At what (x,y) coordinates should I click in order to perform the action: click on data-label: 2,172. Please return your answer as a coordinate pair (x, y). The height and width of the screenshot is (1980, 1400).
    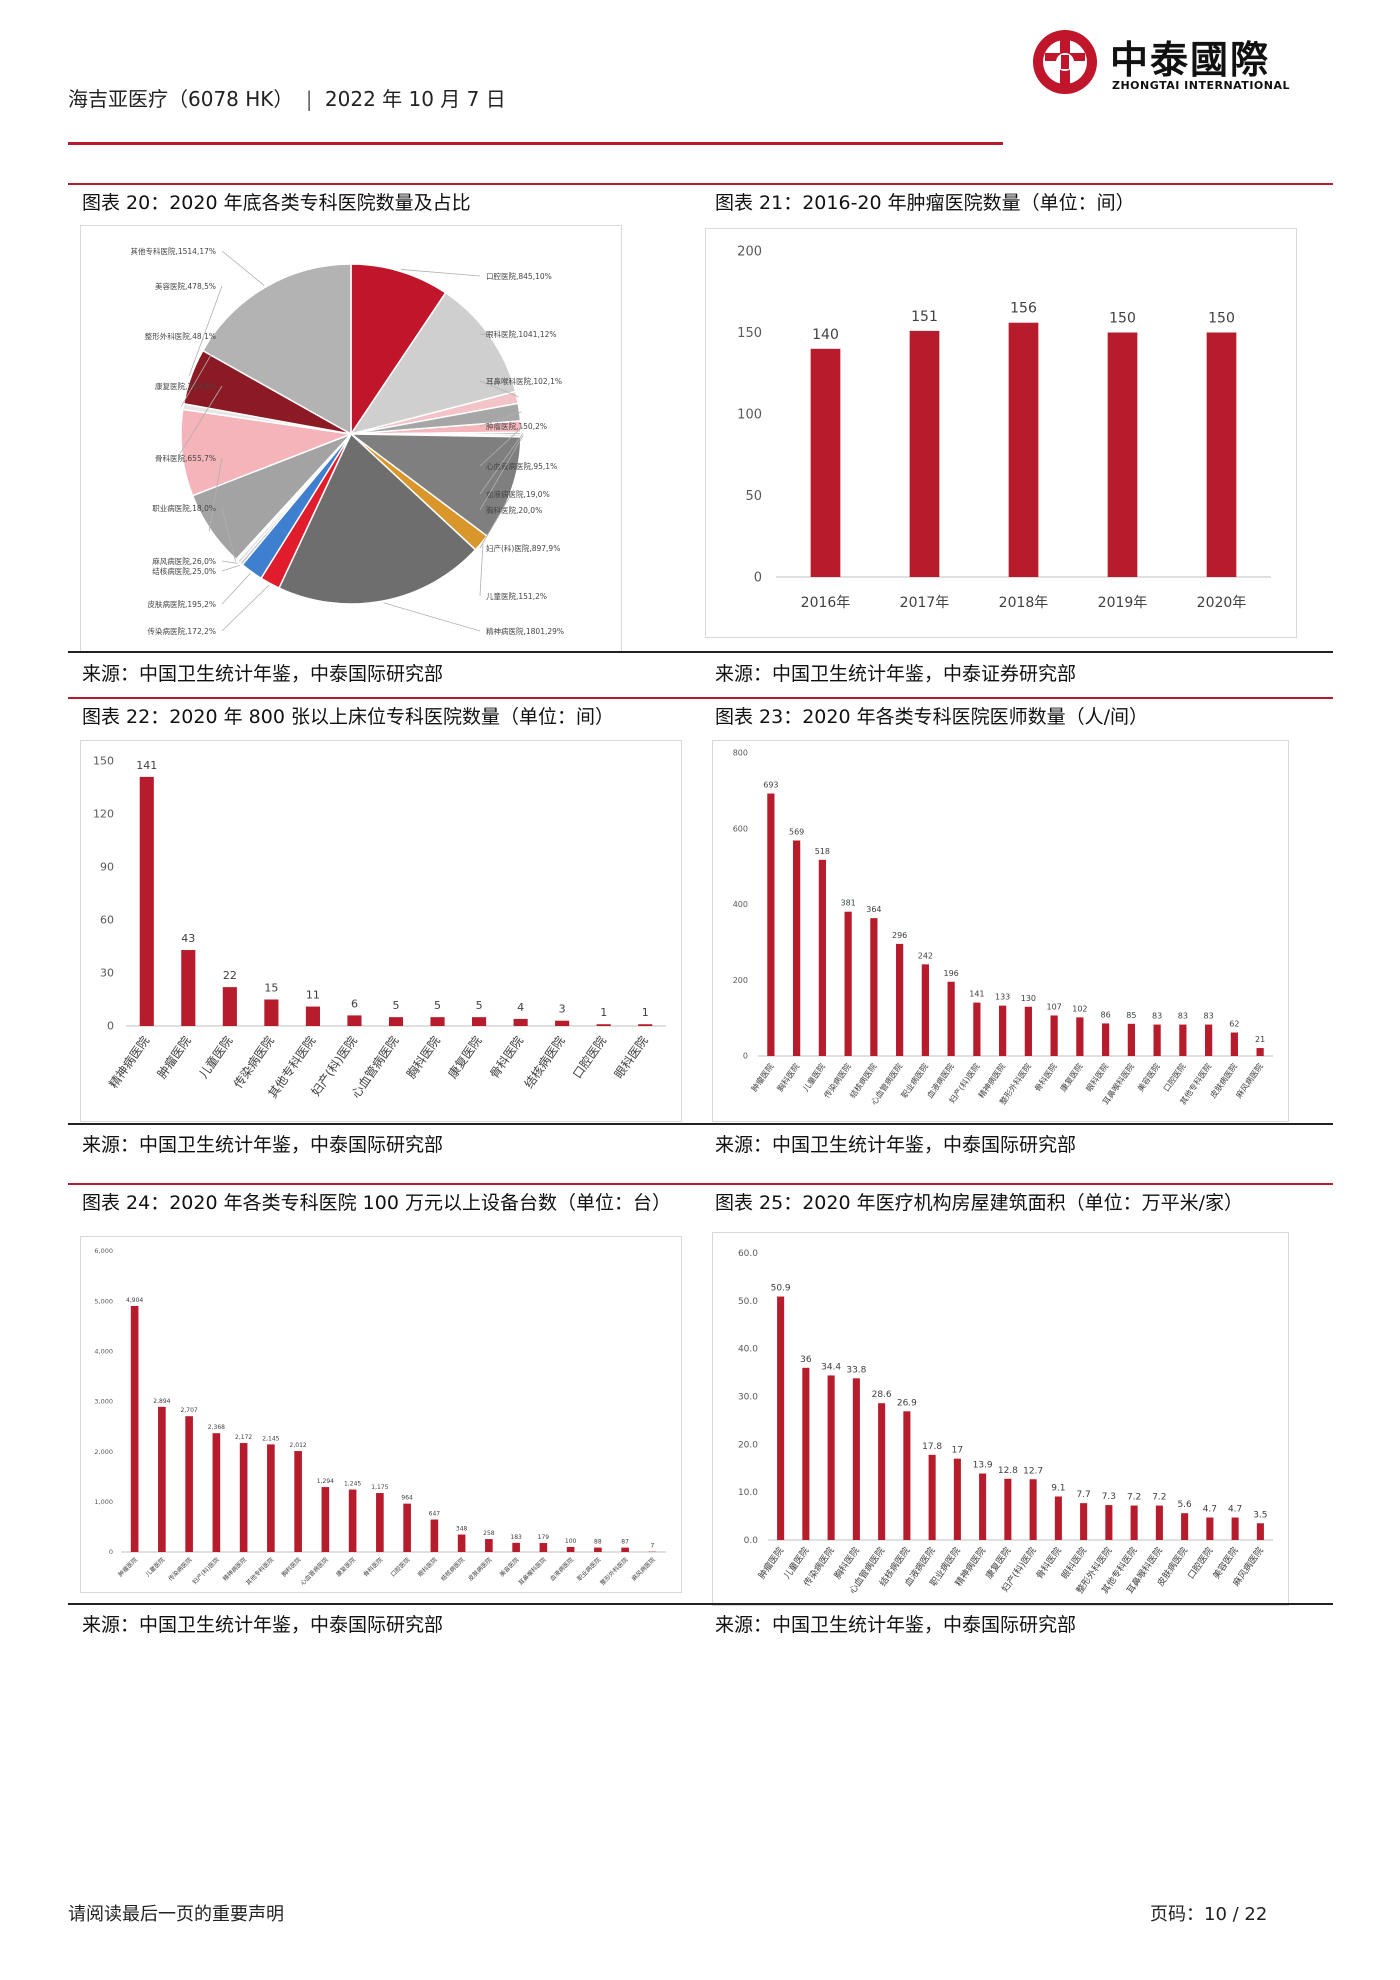
    Looking at the image, I should click on (243, 1437).